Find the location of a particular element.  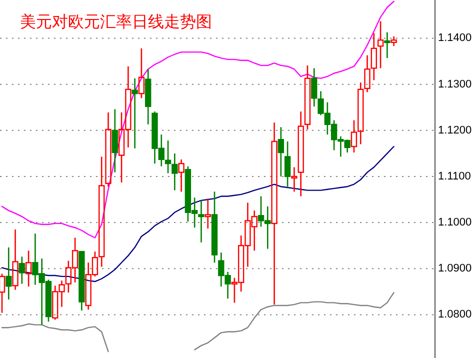

y-tick-label: 1.1000 is located at coordinates (455, 222).